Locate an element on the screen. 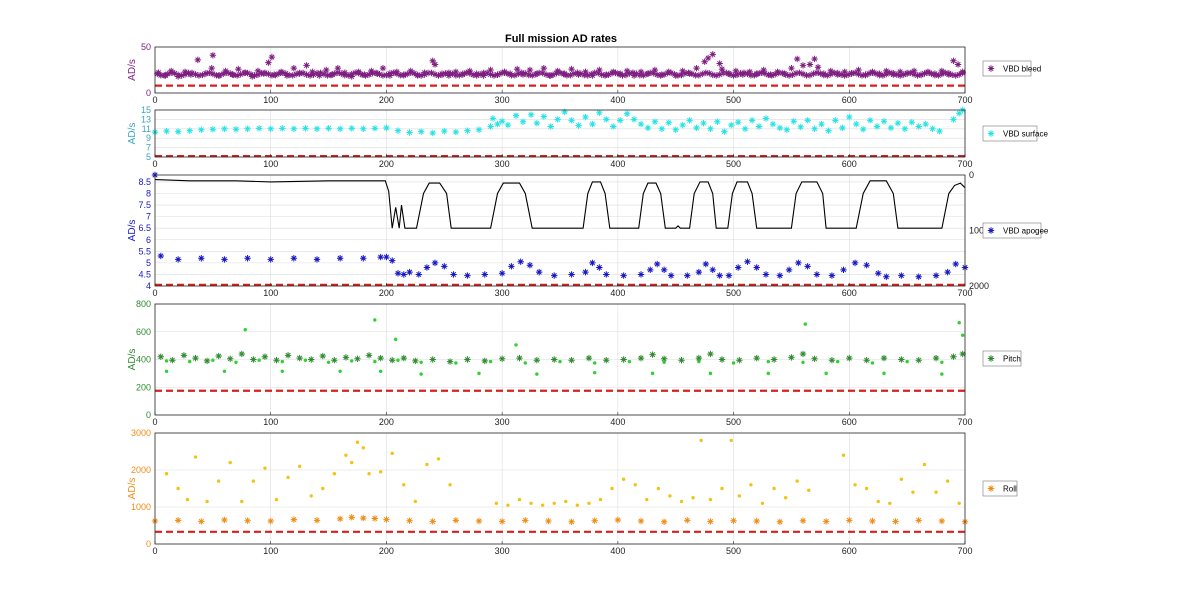 The height and width of the screenshot is (611, 1200). right-tick-label: 2000 is located at coordinates (979, 286).